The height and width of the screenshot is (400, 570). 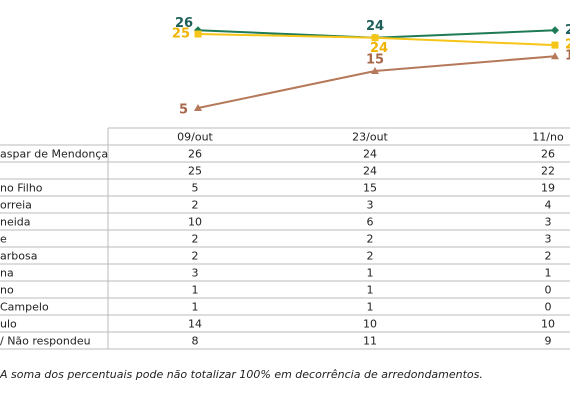 I want to click on cell-value: 4, so click(x=548, y=205).